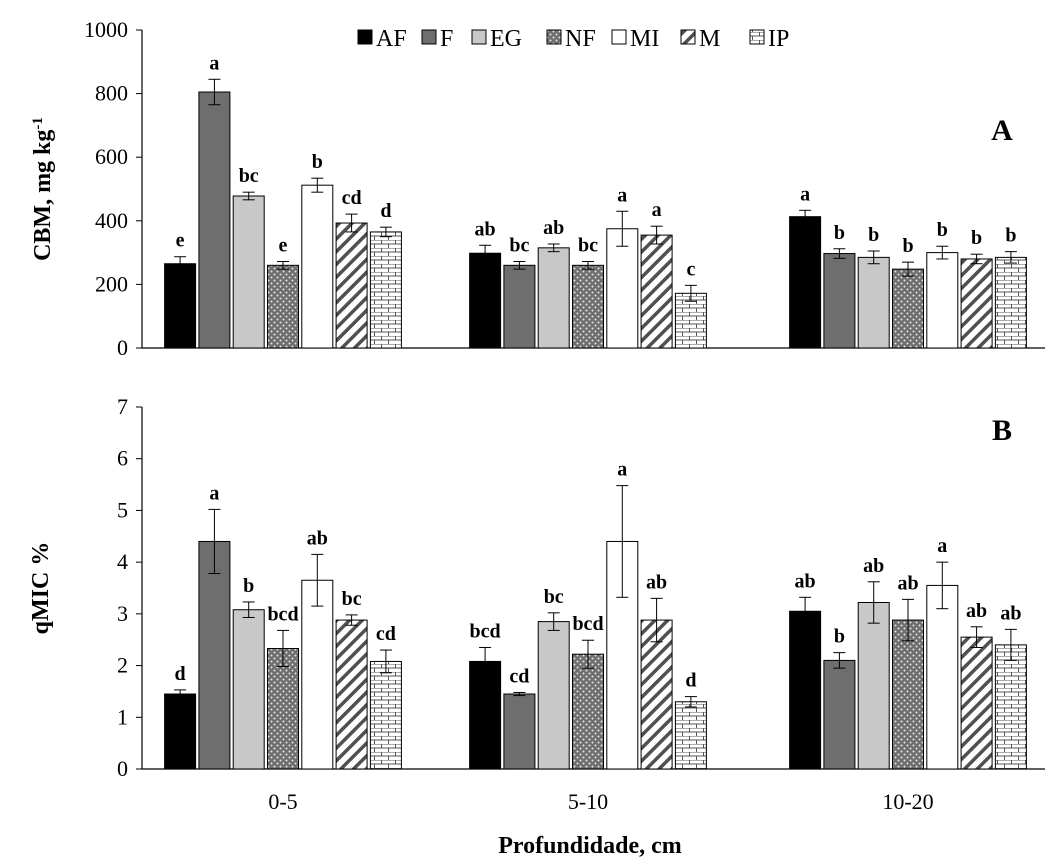  Describe the element at coordinates (690, 320) in the screenshot. I see `bar-ip-5-10-a` at that location.